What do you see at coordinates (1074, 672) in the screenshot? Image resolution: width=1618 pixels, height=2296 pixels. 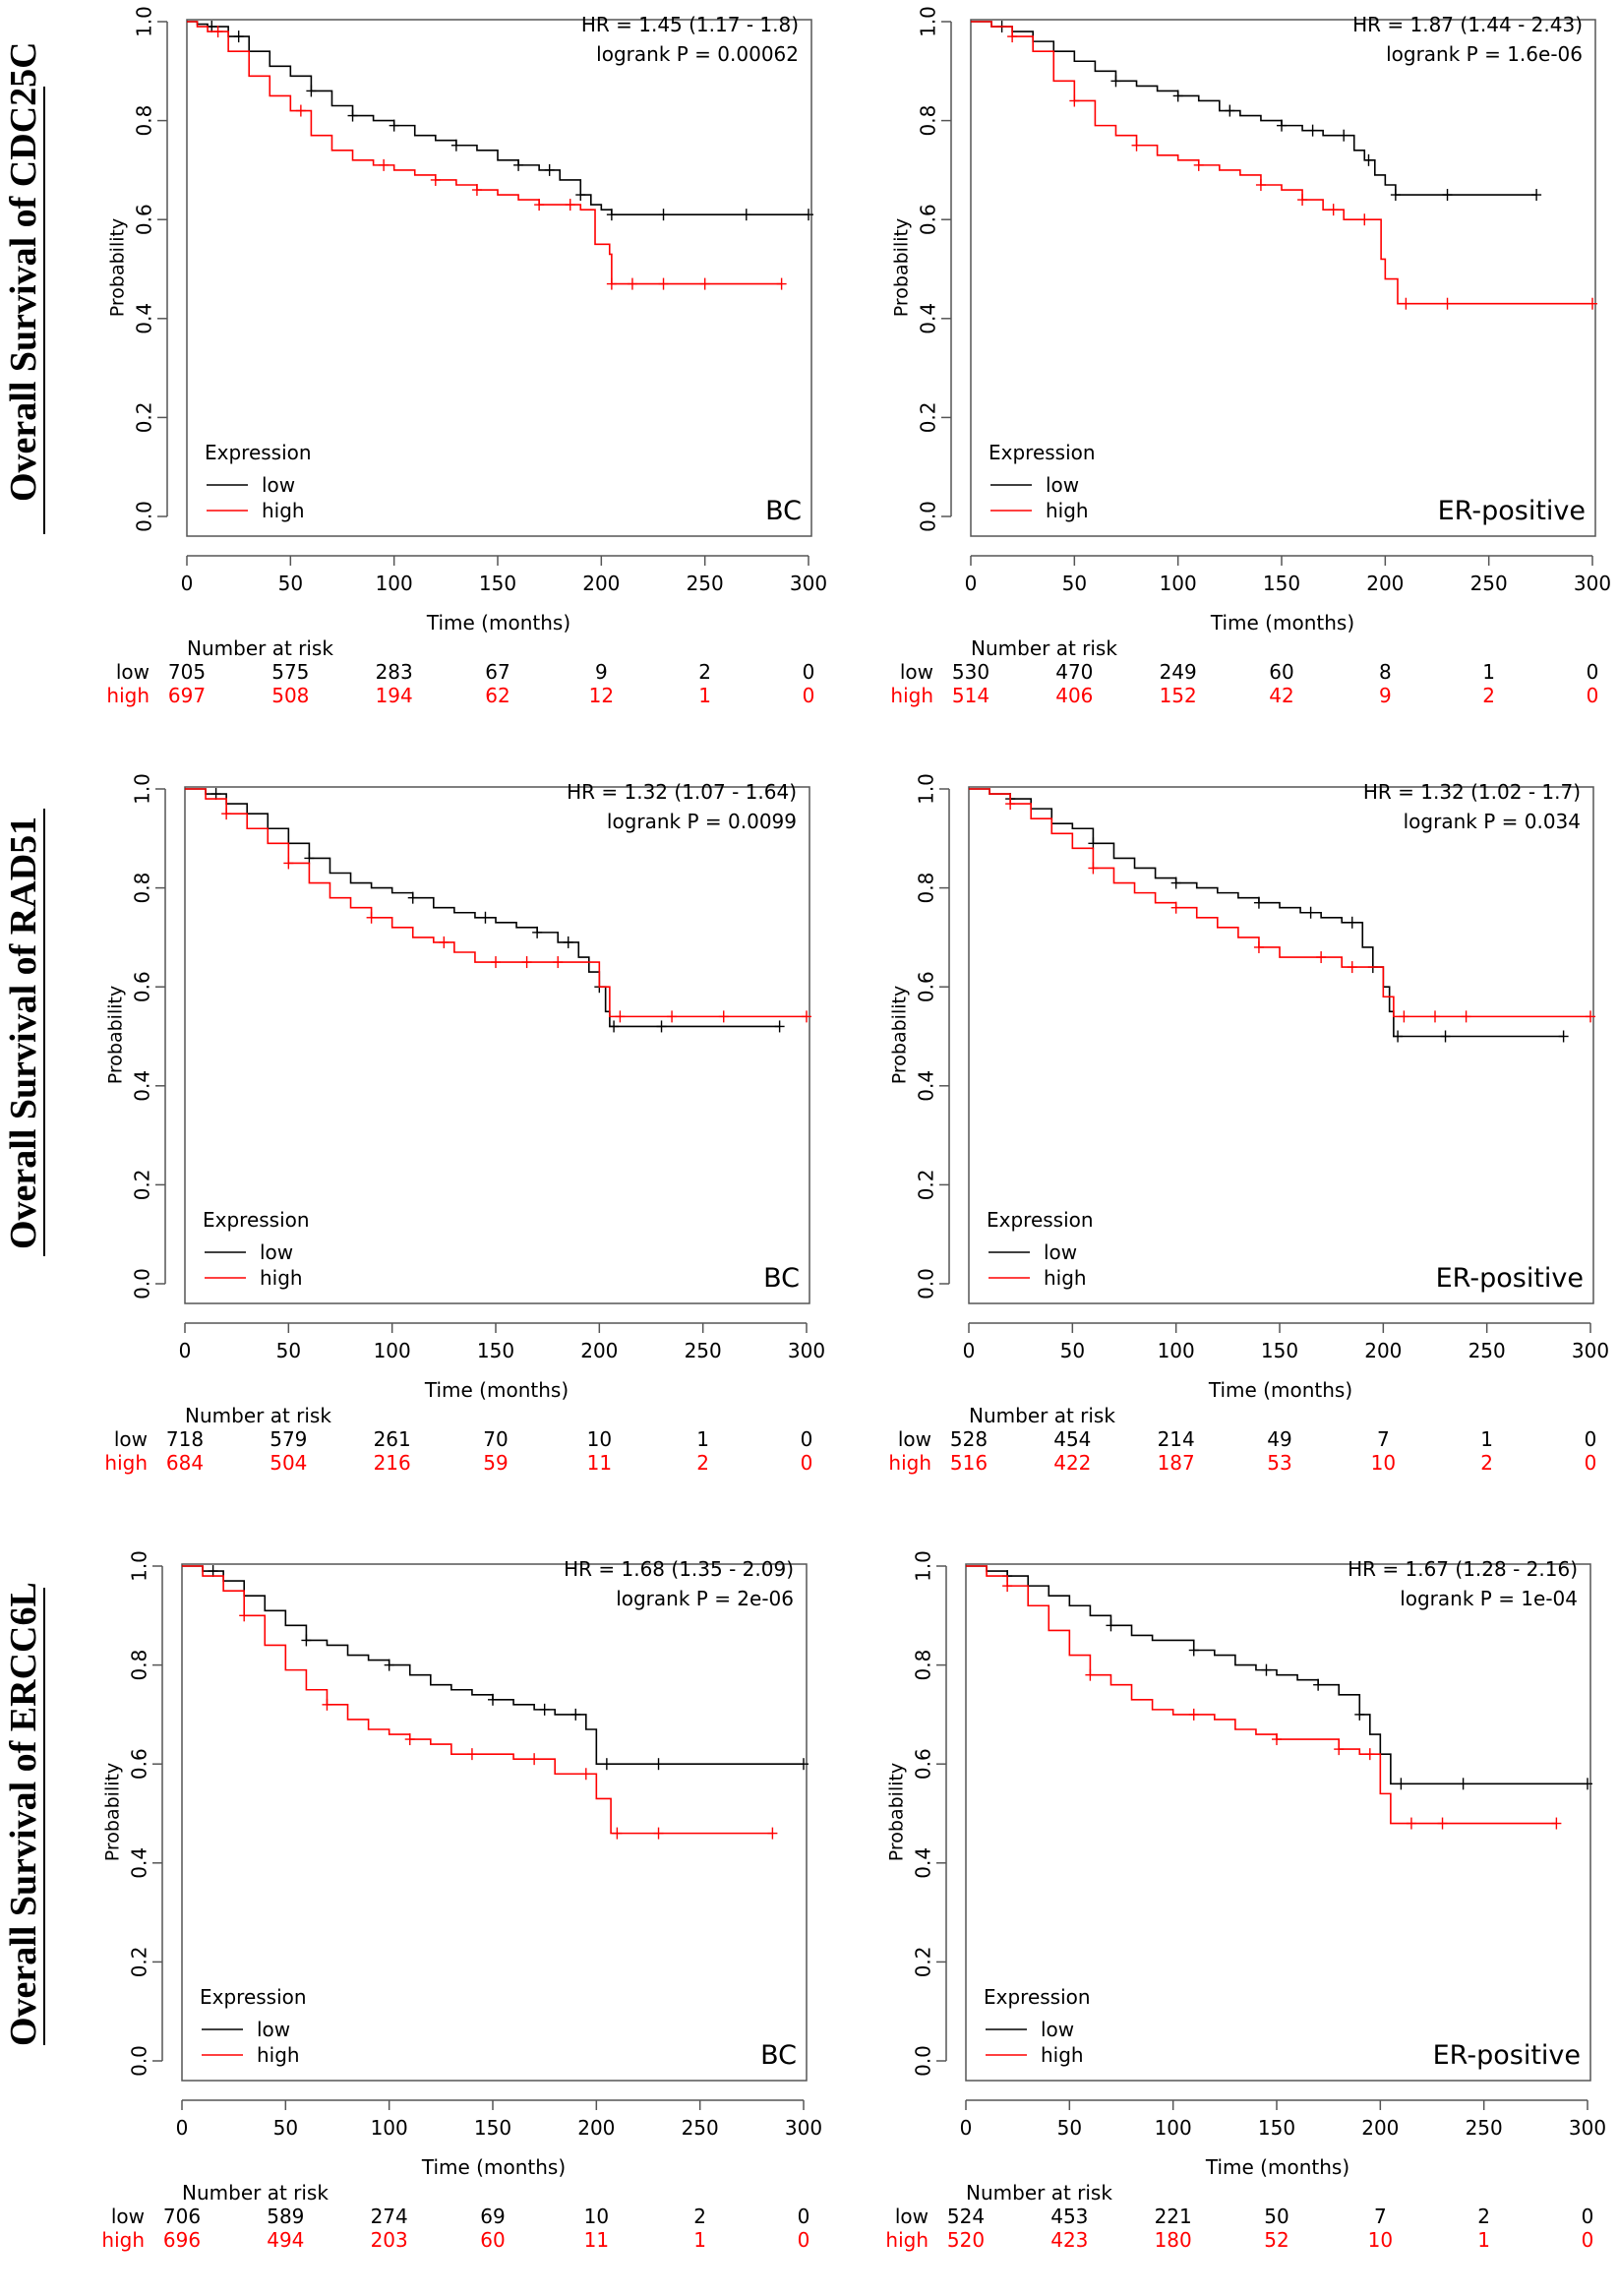 I see `risk-value-low: 470` at bounding box center [1074, 672].